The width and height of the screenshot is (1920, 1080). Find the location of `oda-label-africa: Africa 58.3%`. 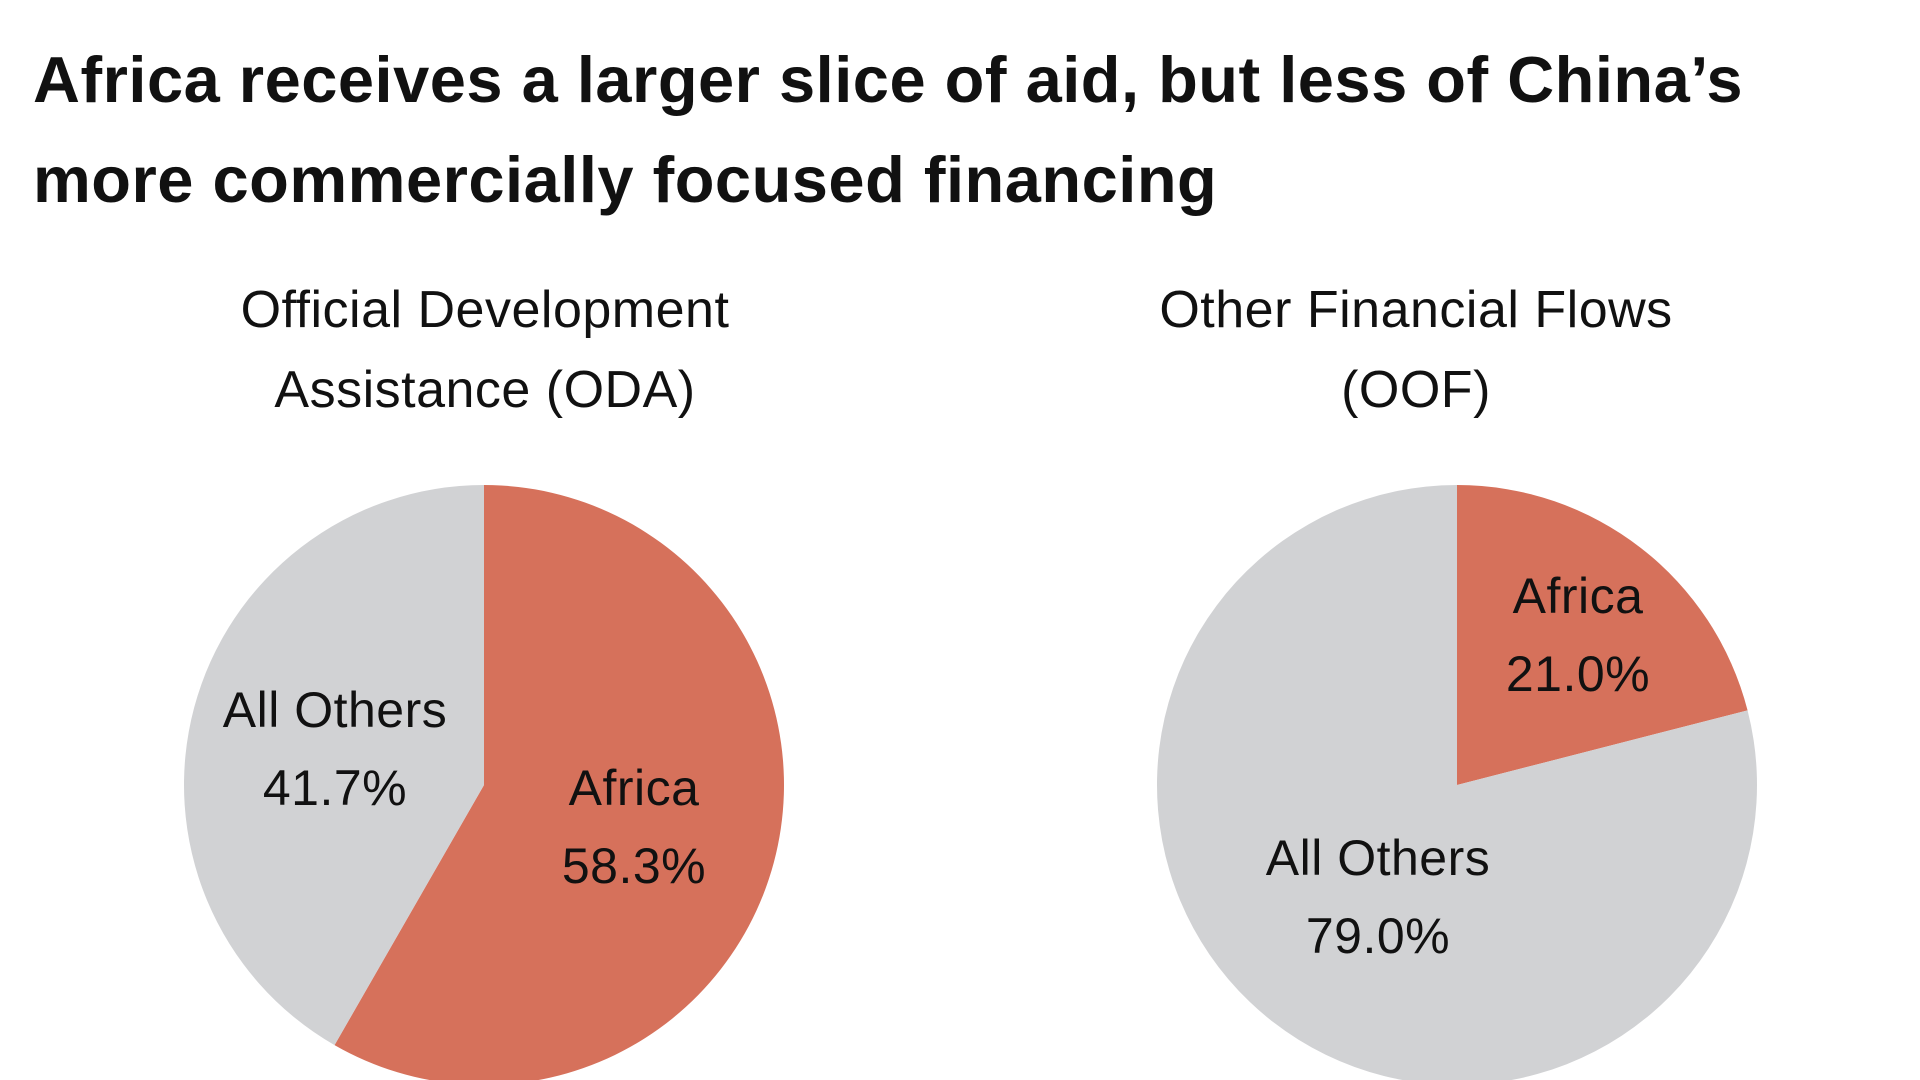

oda-label-africa: Africa 58.3% is located at coordinates (634, 827).